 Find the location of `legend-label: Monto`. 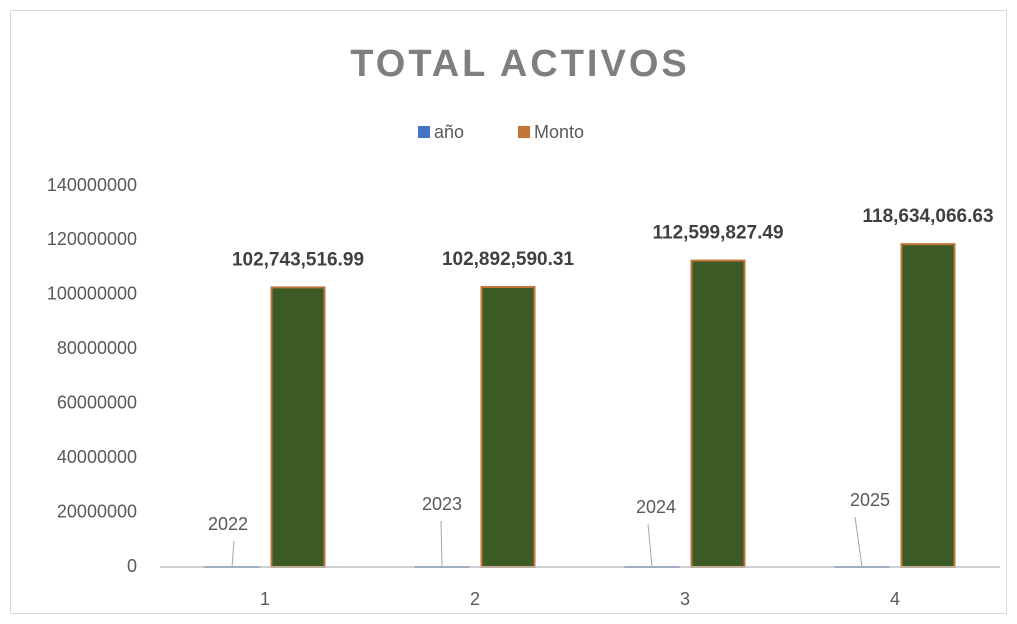

legend-label: Monto is located at coordinates (559, 132).